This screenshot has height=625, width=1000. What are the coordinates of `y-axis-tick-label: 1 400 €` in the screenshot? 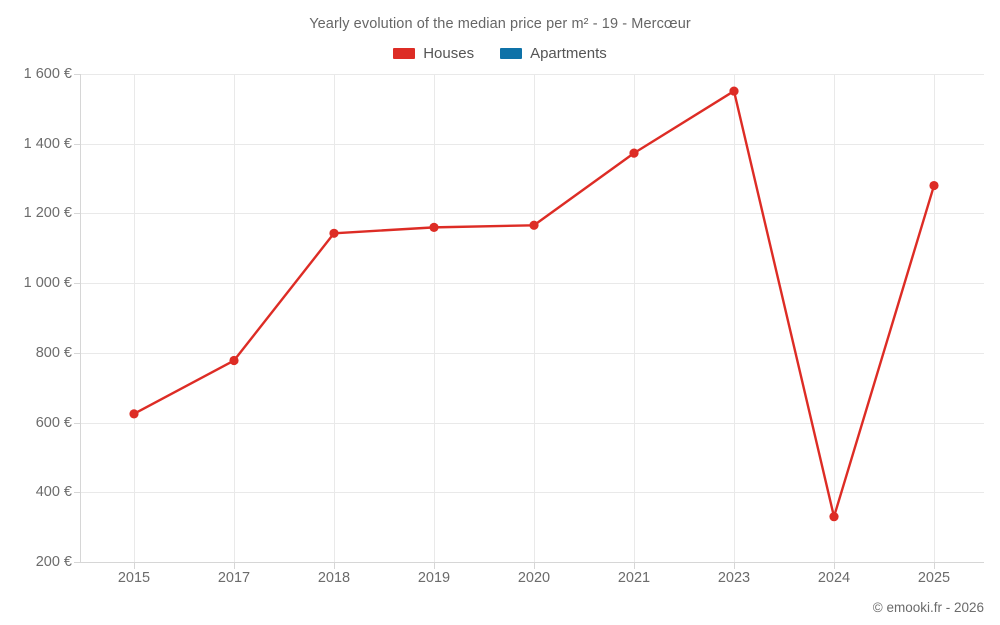 It's located at (47, 143).